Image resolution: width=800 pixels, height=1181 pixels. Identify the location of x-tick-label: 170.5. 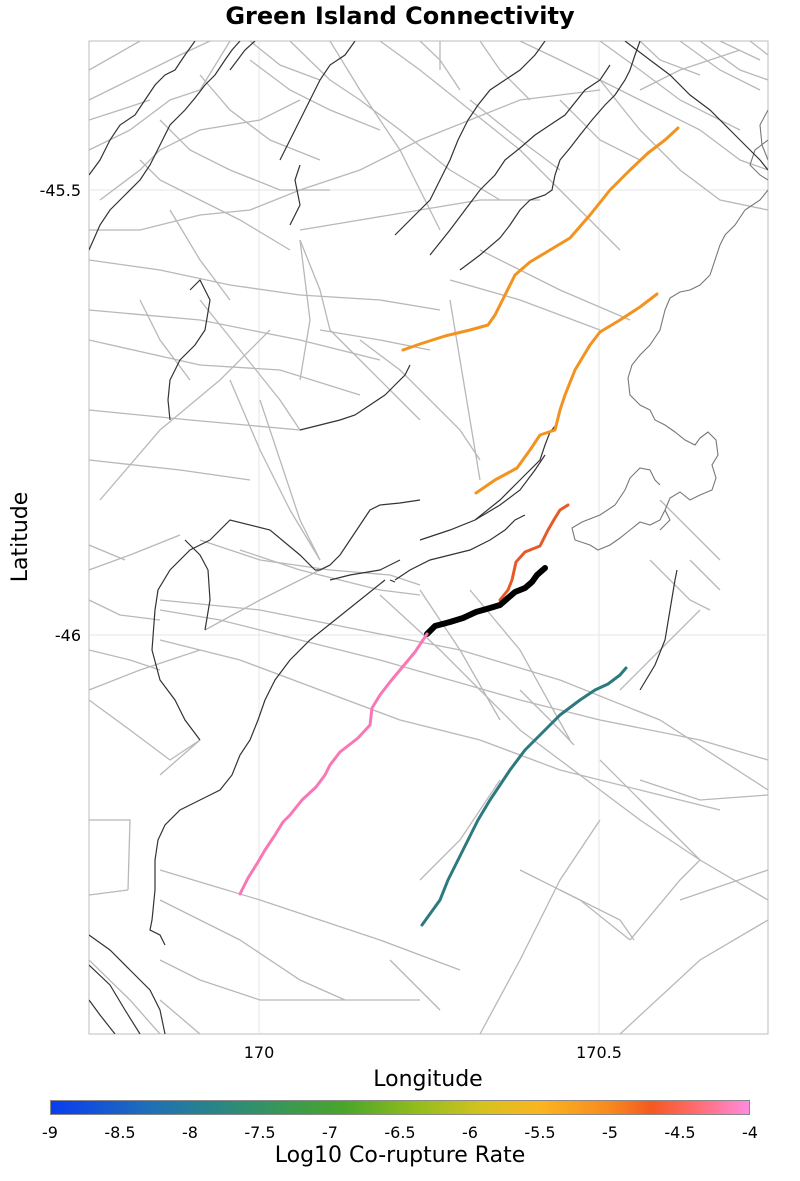
(599, 1052).